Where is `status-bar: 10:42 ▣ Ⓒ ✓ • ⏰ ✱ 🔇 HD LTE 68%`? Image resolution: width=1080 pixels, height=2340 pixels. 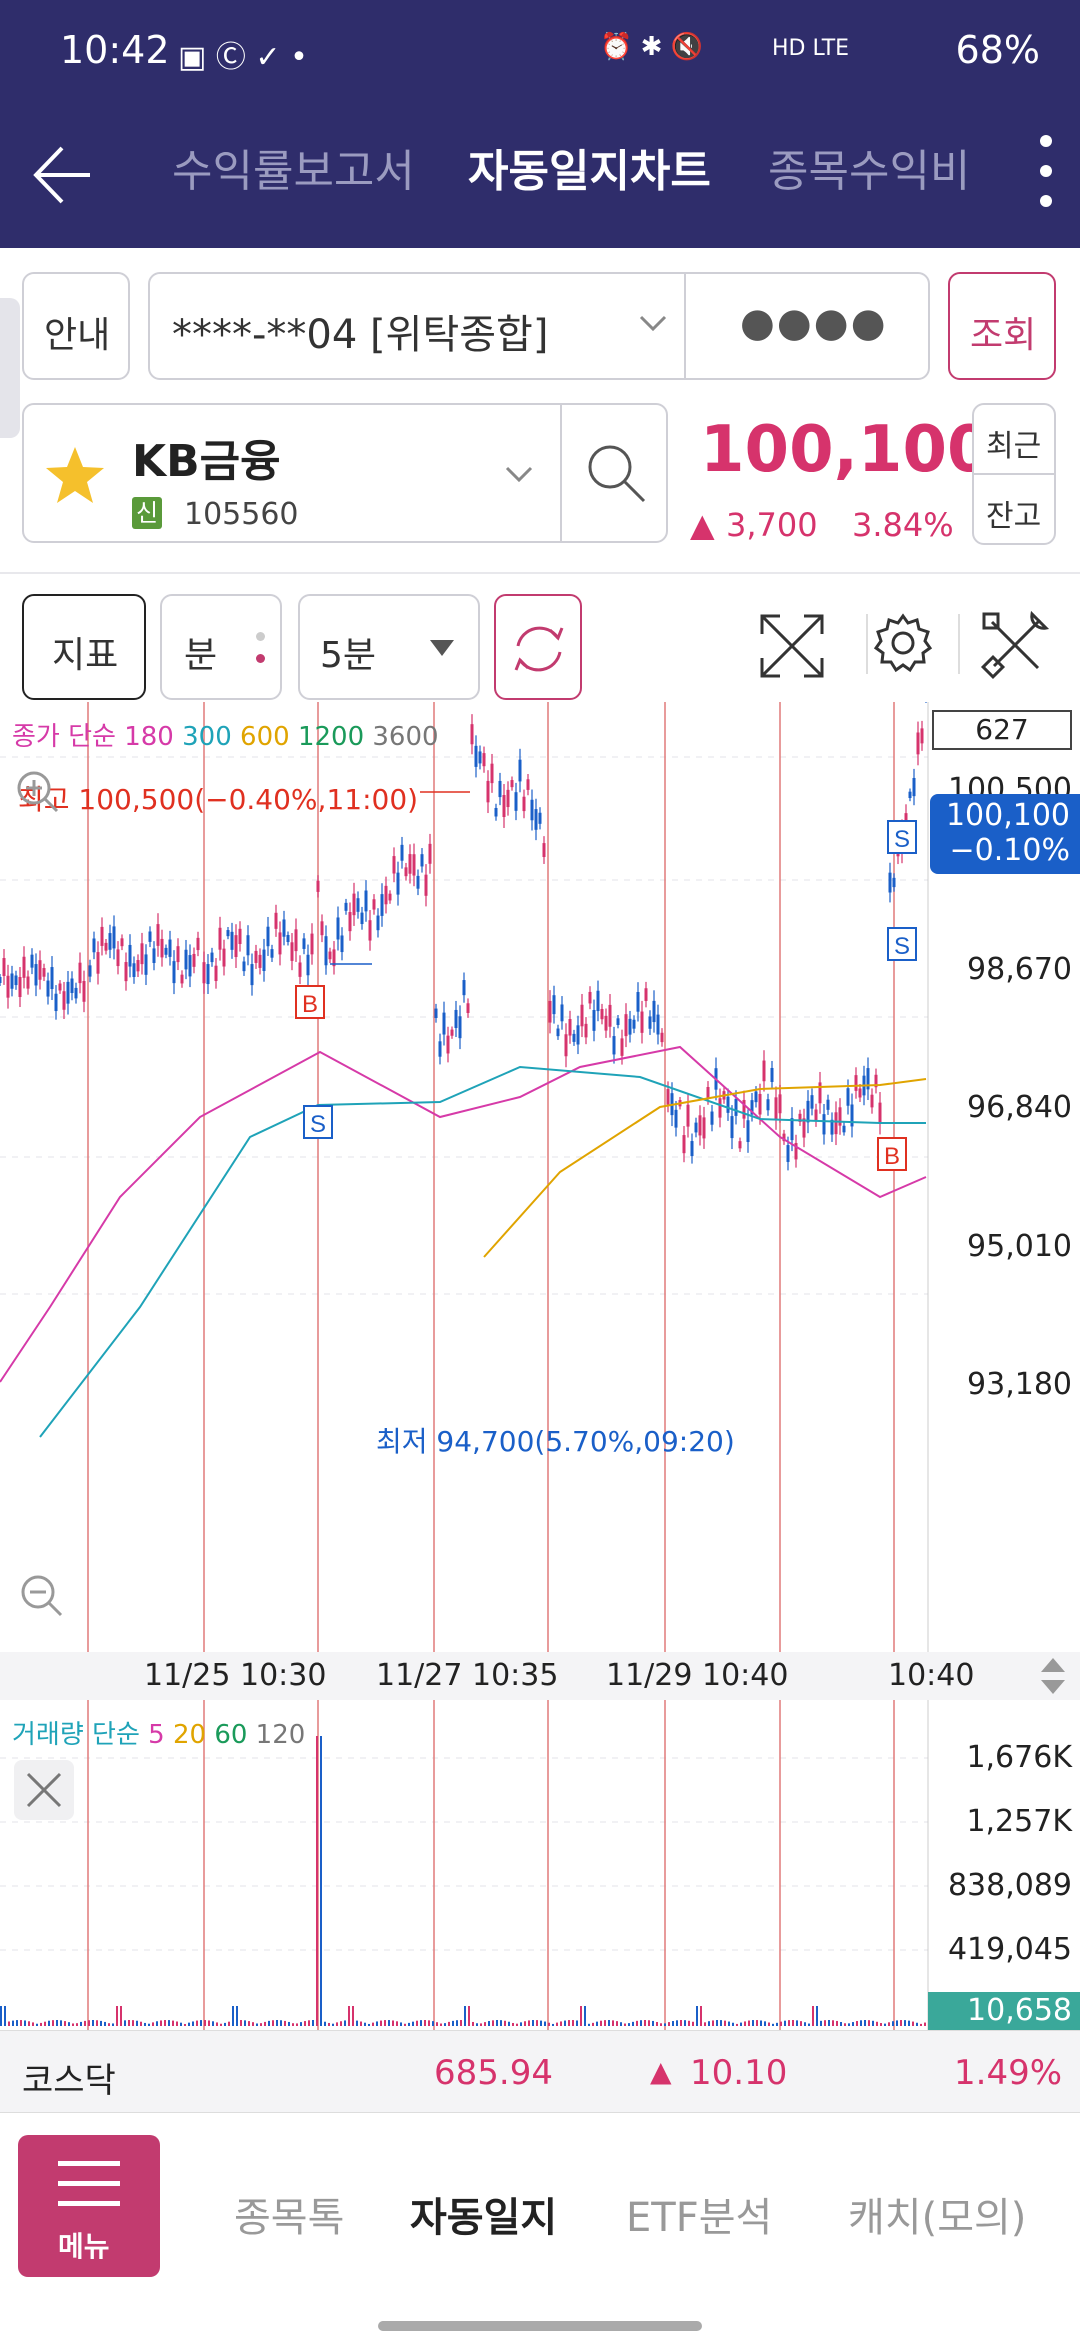
status-bar: 10:42 ▣ Ⓒ ✓ • ⏰ ✱ 🔇 HD LTE 68% is located at coordinates (540, 52).